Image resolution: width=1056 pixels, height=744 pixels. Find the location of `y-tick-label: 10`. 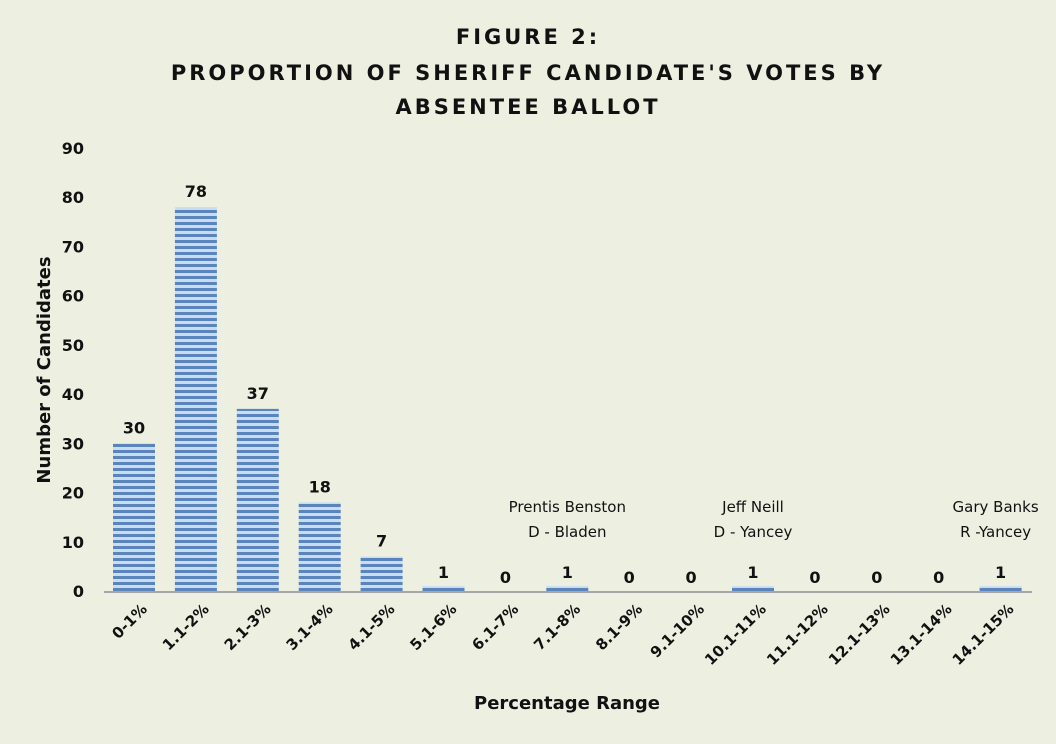

y-tick-label: 10 is located at coordinates (73, 542).